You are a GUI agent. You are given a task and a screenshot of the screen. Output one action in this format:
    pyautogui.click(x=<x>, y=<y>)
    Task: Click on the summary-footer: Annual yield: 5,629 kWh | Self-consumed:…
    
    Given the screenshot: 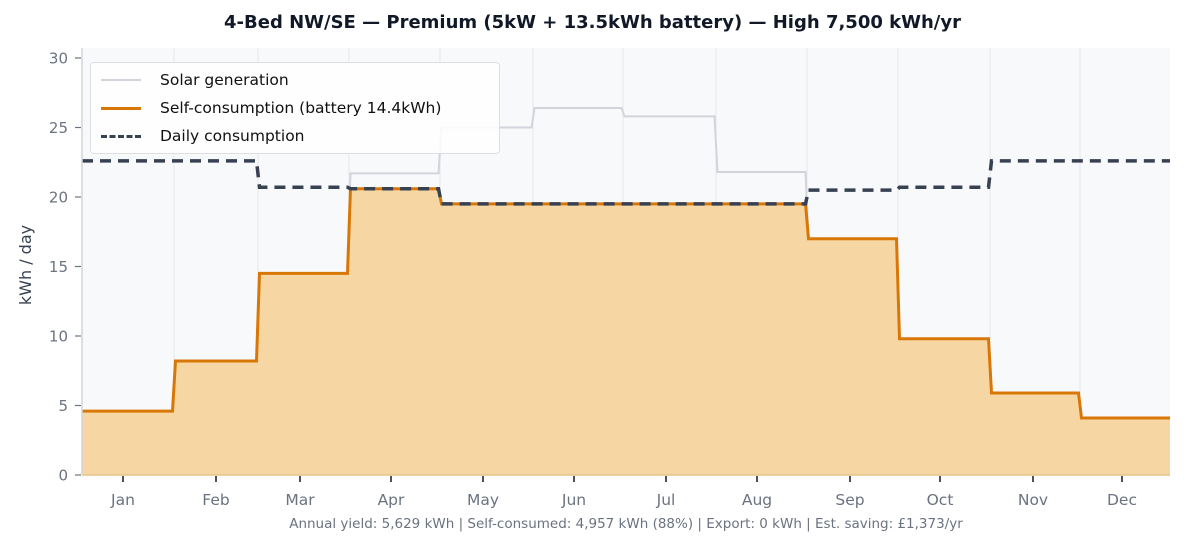 What is the action you would take?
    pyautogui.click(x=626, y=524)
    